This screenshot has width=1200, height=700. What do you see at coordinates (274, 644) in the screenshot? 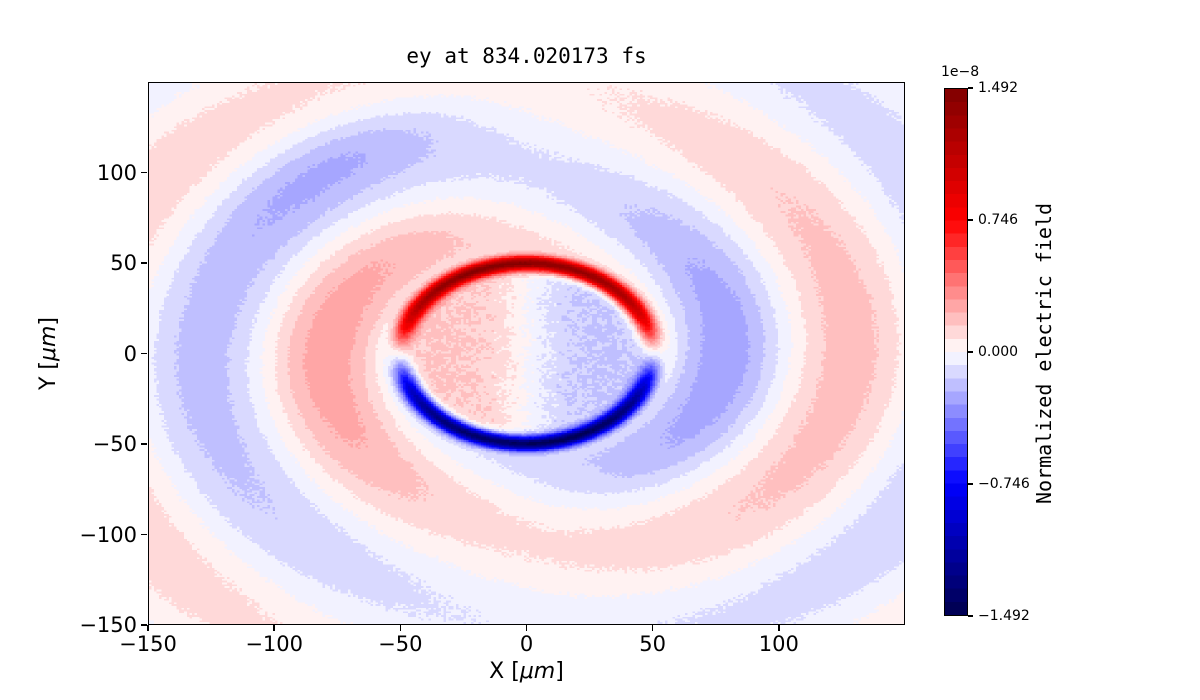
I see `x-tick-label: −100` at bounding box center [274, 644].